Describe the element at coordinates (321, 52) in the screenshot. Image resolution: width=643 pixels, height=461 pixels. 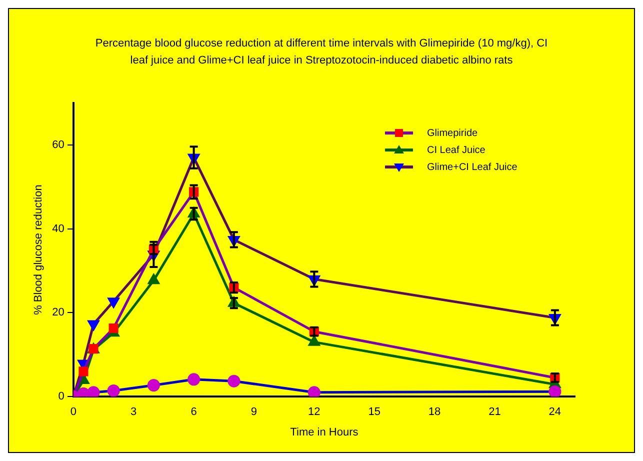
I see `chart-title: Percentage blood glucose reduction at different time intervals with Glimepiride (10 mg/kg), CI leaf juice and Glime+CI leaf juice in Streptozotocin-induced diabetic albino rats` at that location.